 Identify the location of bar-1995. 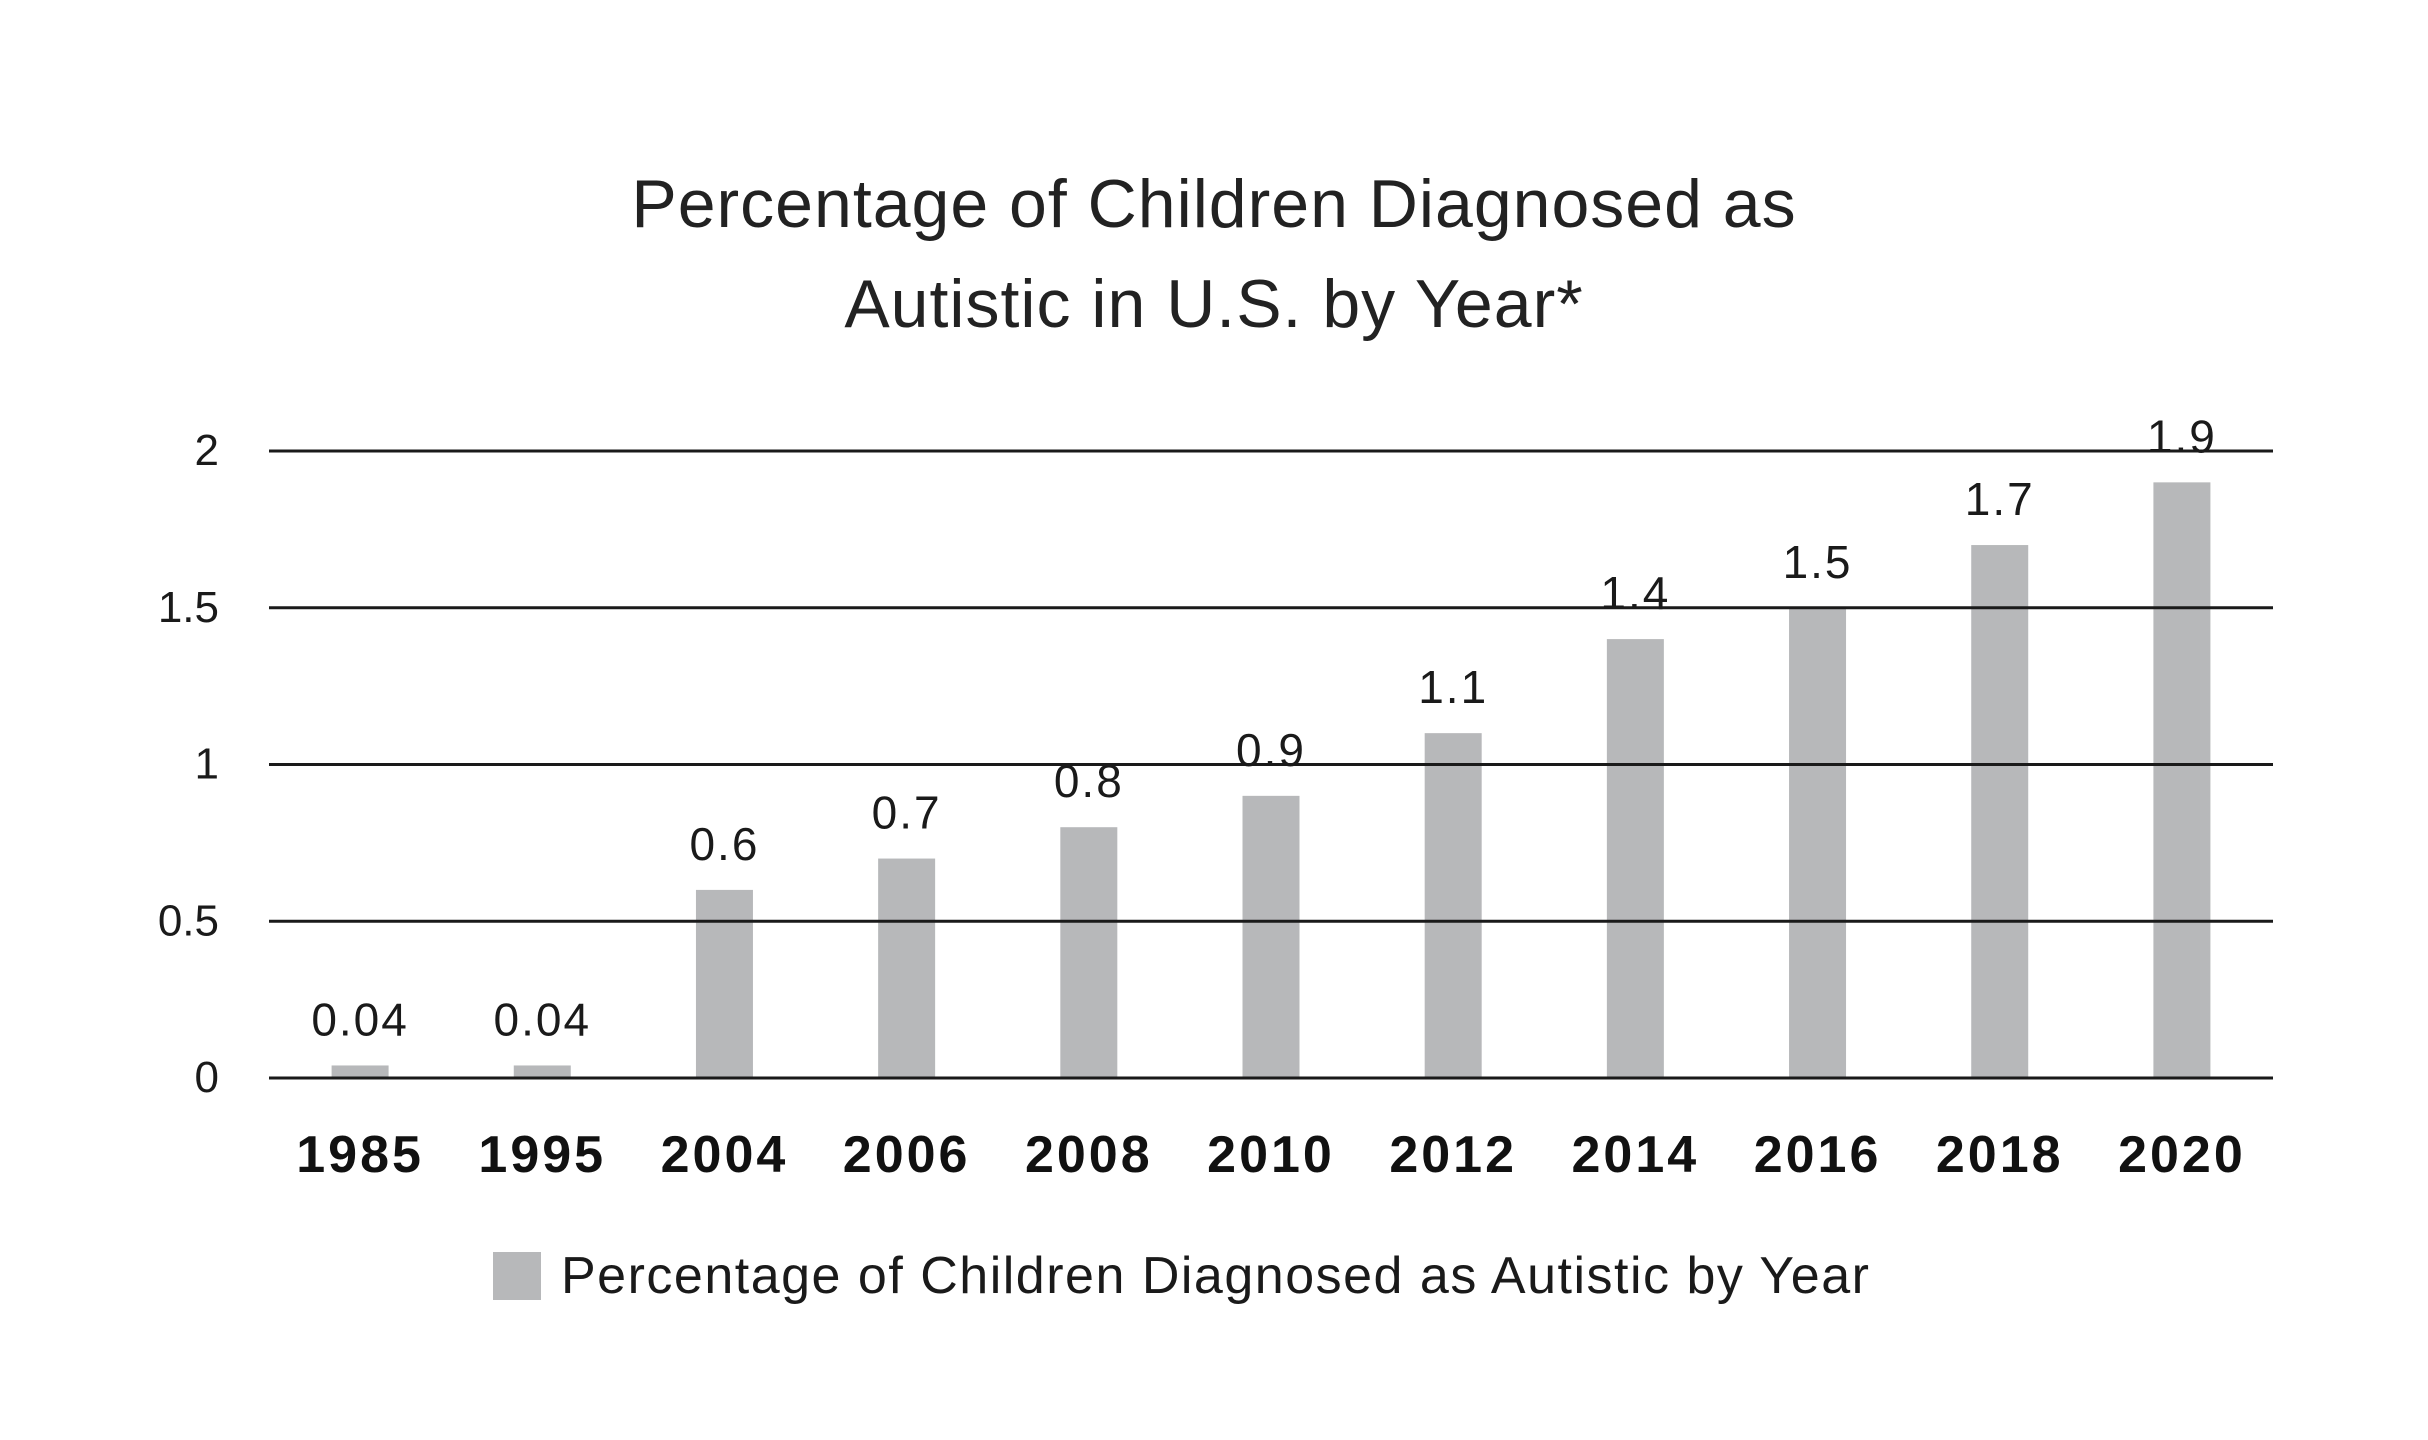
(542, 1071).